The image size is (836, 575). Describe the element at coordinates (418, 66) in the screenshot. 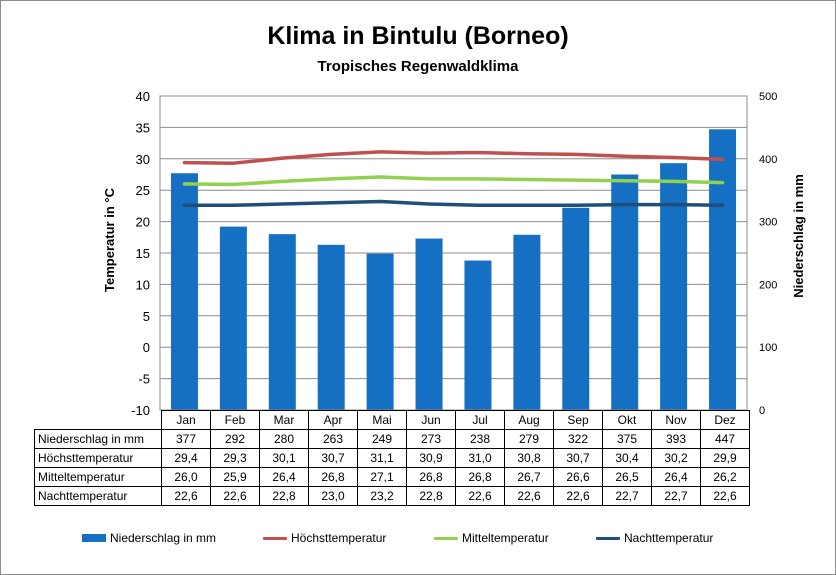

I see `chart-subtitle: Tropisches Regenwaldklima` at that location.